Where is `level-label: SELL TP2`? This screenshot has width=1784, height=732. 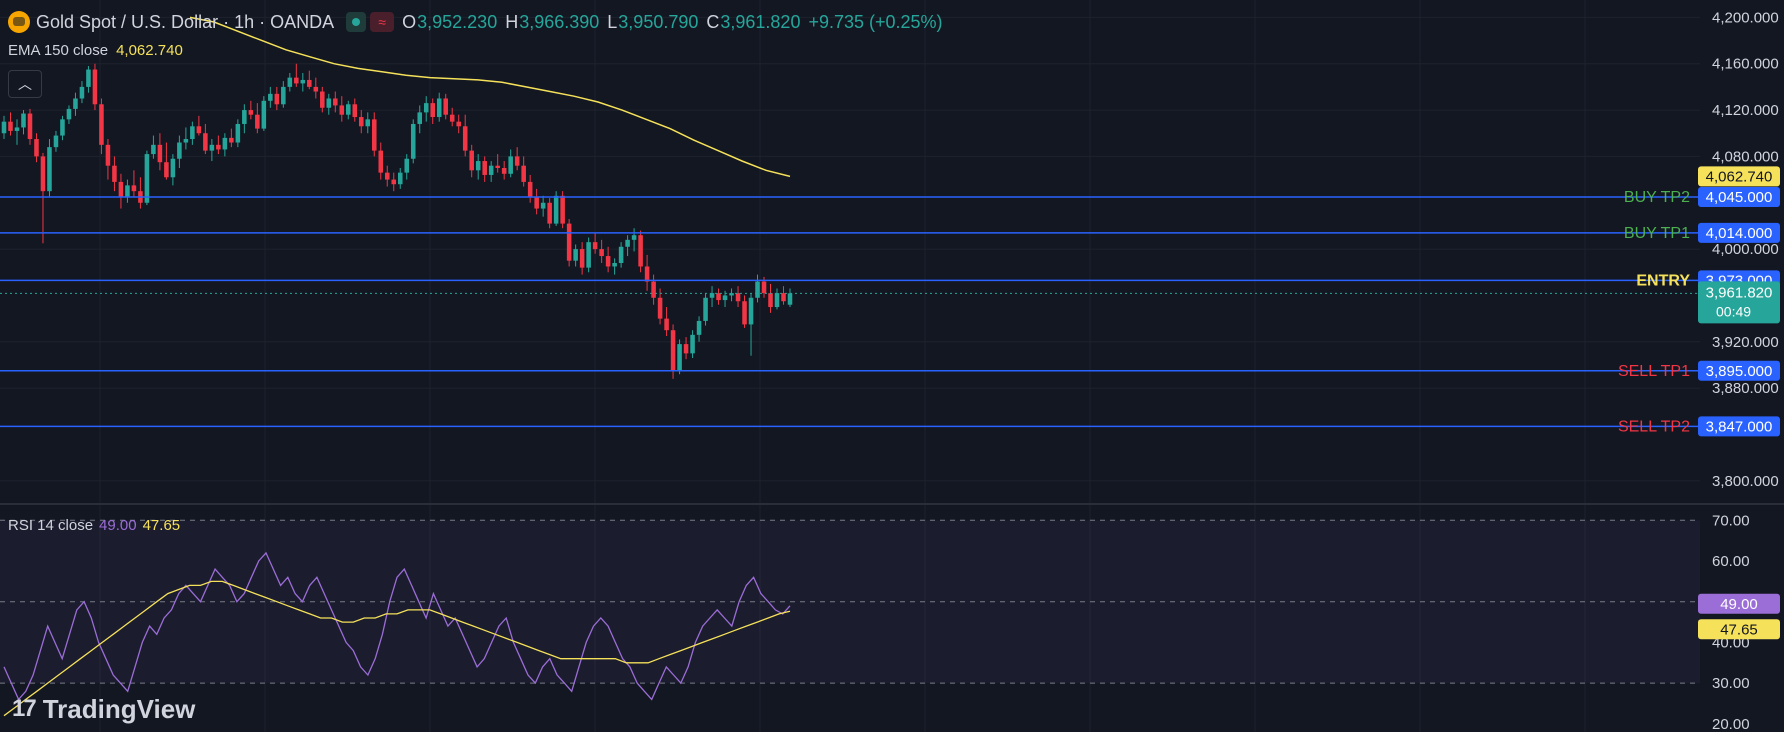
level-label: SELL TP2 is located at coordinates (1654, 426).